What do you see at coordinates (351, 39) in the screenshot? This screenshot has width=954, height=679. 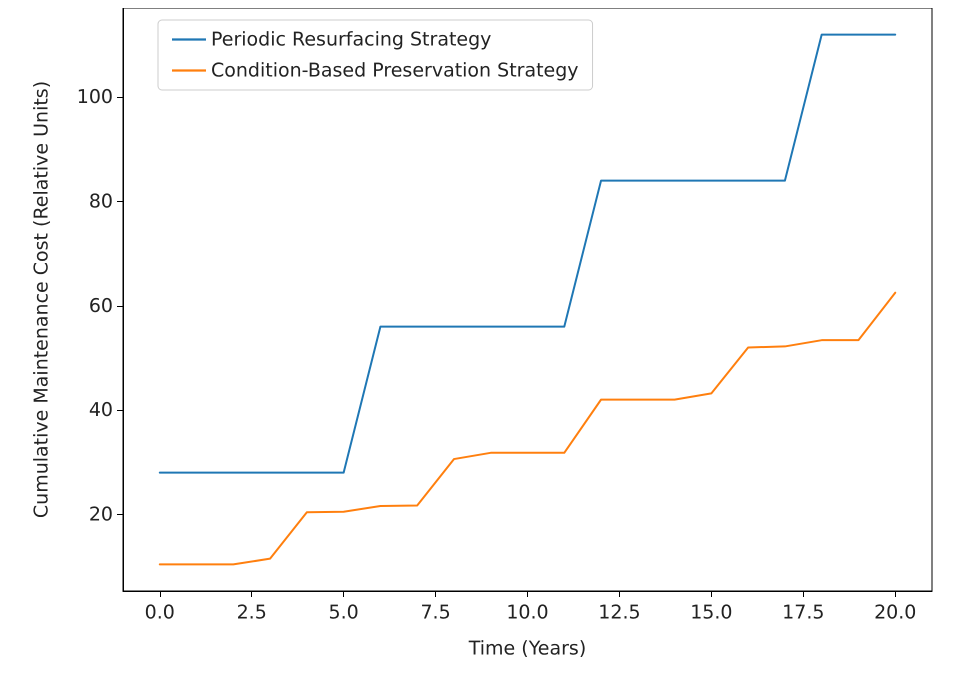 I see `legend-label: Periodic Resurfacing Strategy` at bounding box center [351, 39].